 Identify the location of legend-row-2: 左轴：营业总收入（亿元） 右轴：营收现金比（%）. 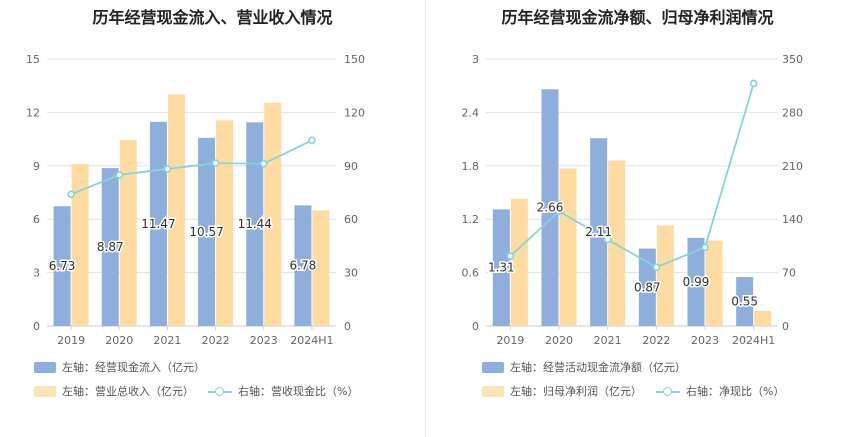
(203, 391).